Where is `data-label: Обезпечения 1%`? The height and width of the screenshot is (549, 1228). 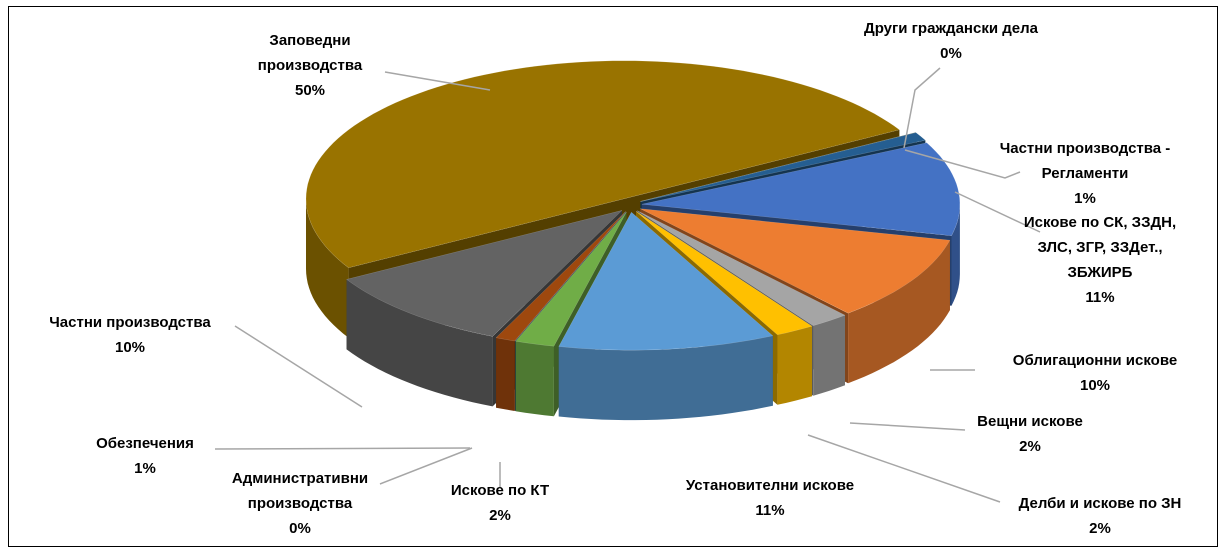 data-label: Обезпечения 1% is located at coordinates (147, 456).